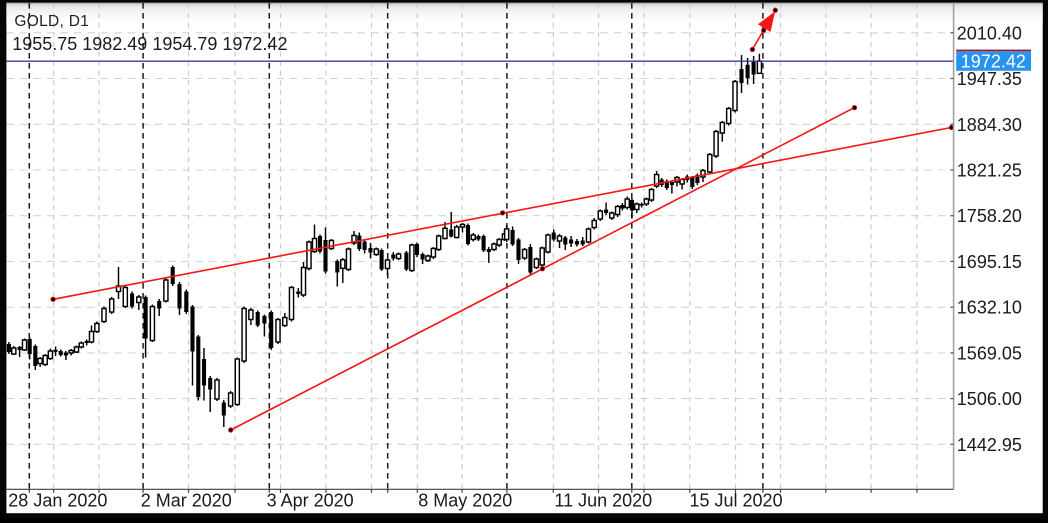 The image size is (1048, 523). Describe the element at coordinates (51, 21) in the screenshot. I see `svg-text: GOLD, D1` at that location.